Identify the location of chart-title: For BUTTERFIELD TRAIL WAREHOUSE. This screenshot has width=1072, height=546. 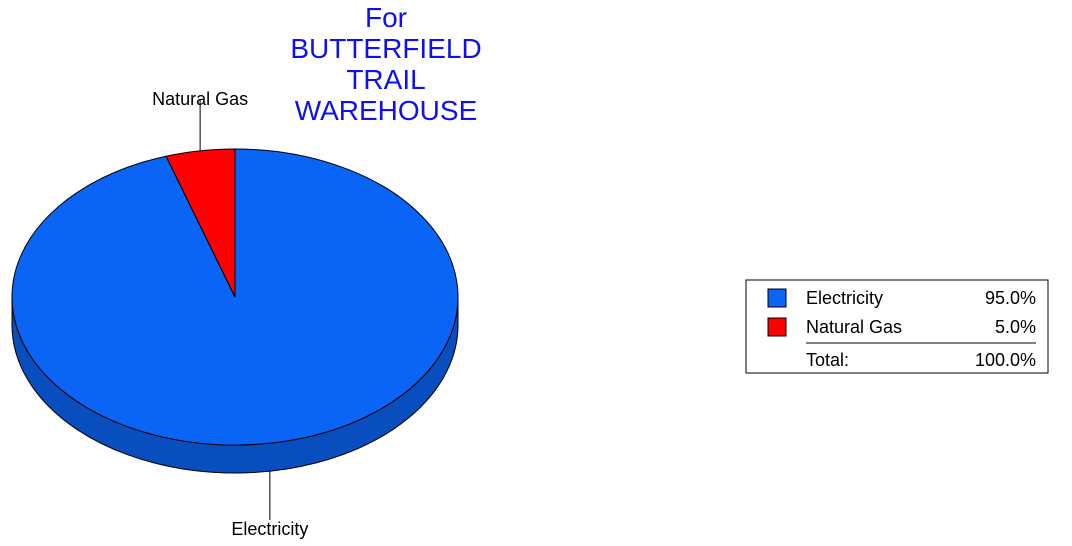
(386, 64).